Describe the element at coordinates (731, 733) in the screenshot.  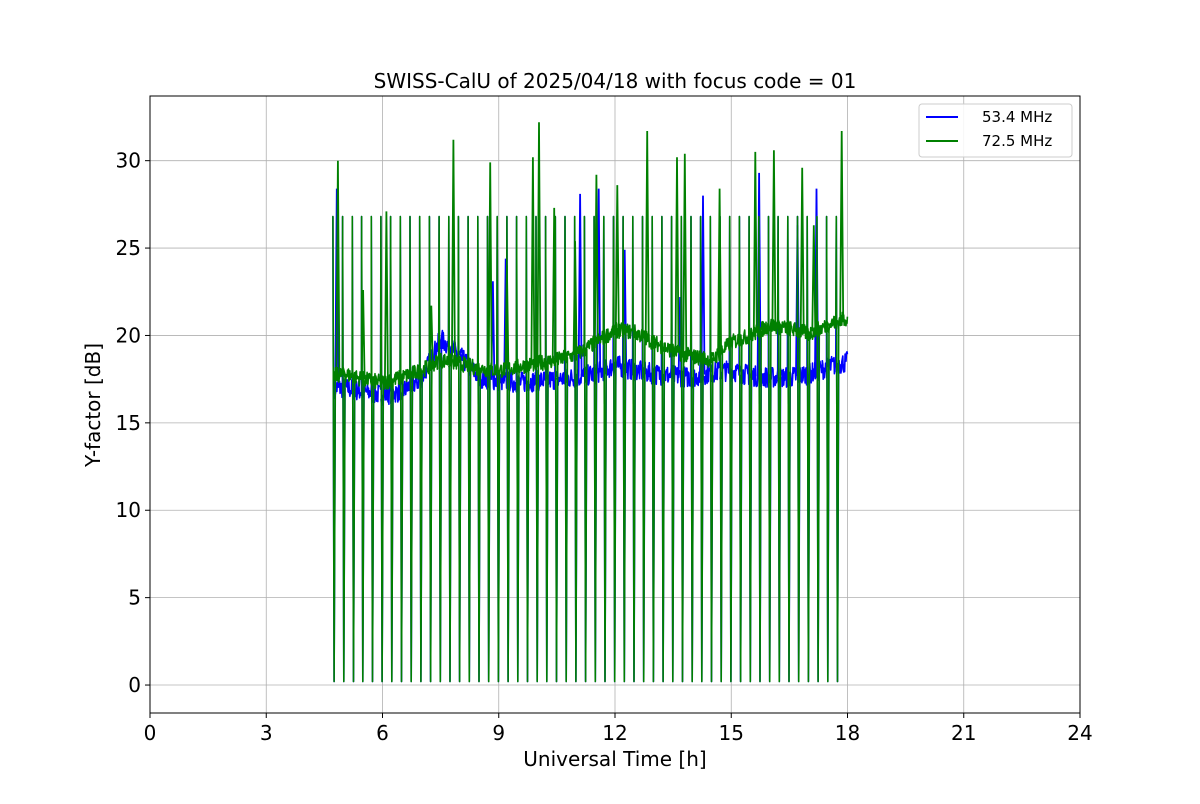
I see `x-tick-label: 15` at that location.